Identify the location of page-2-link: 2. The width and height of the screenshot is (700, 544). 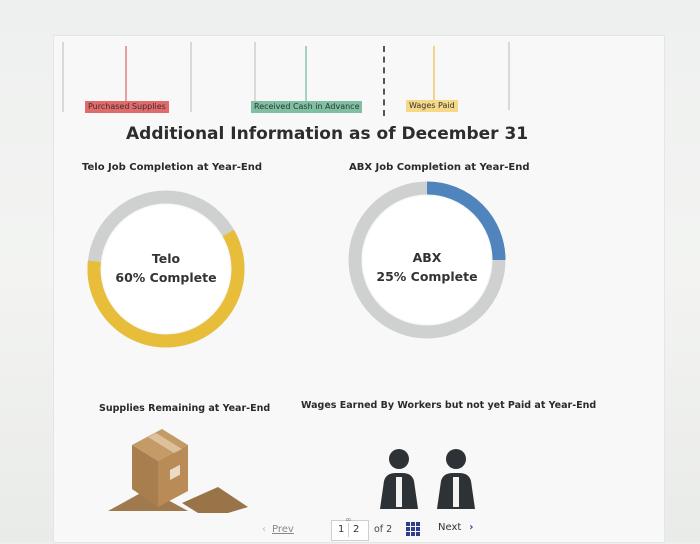
(356, 529).